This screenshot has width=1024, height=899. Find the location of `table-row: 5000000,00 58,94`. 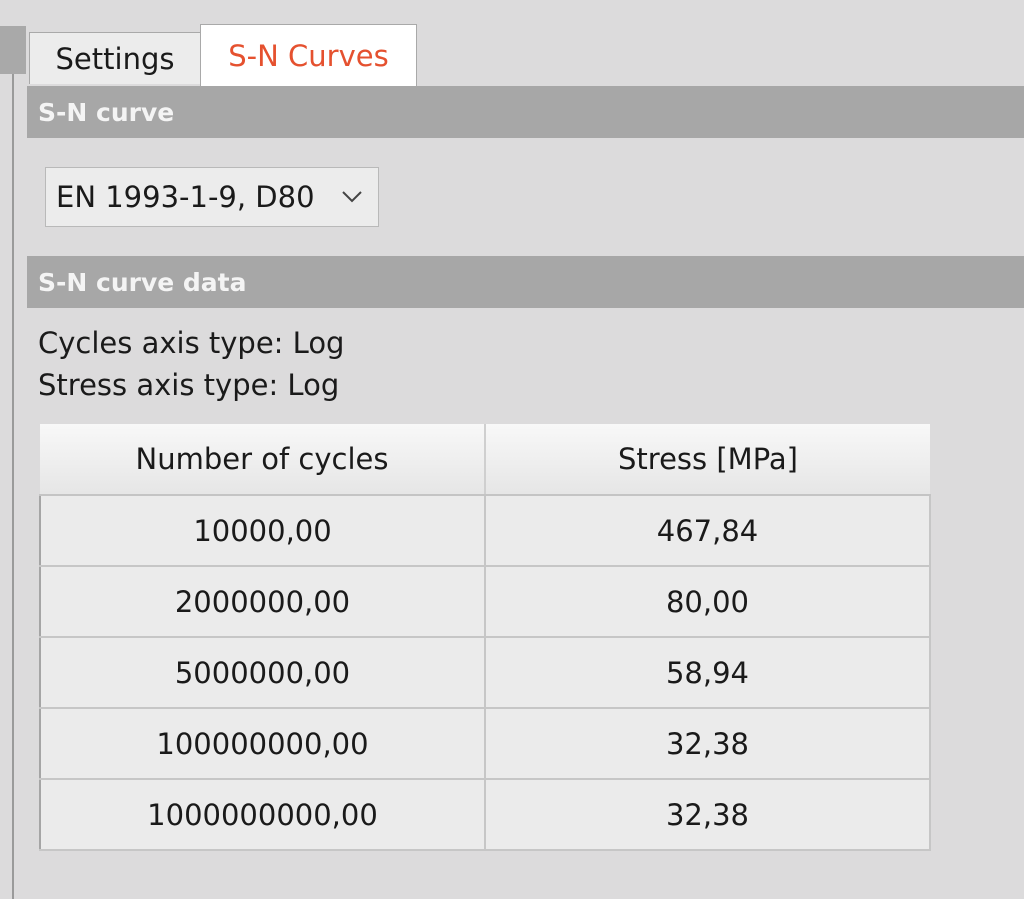

table-row: 5000000,00 58,94 is located at coordinates (485, 672).